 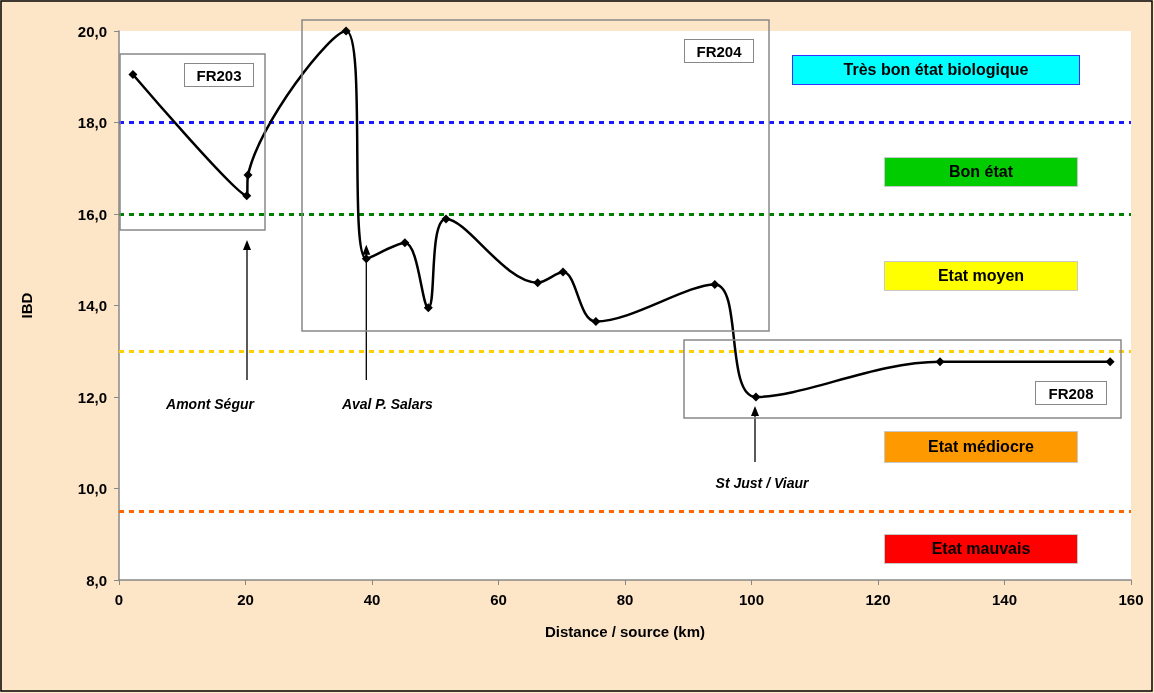 What do you see at coordinates (936, 70) in the screenshot?
I see `annotation: Très bon état biologique` at bounding box center [936, 70].